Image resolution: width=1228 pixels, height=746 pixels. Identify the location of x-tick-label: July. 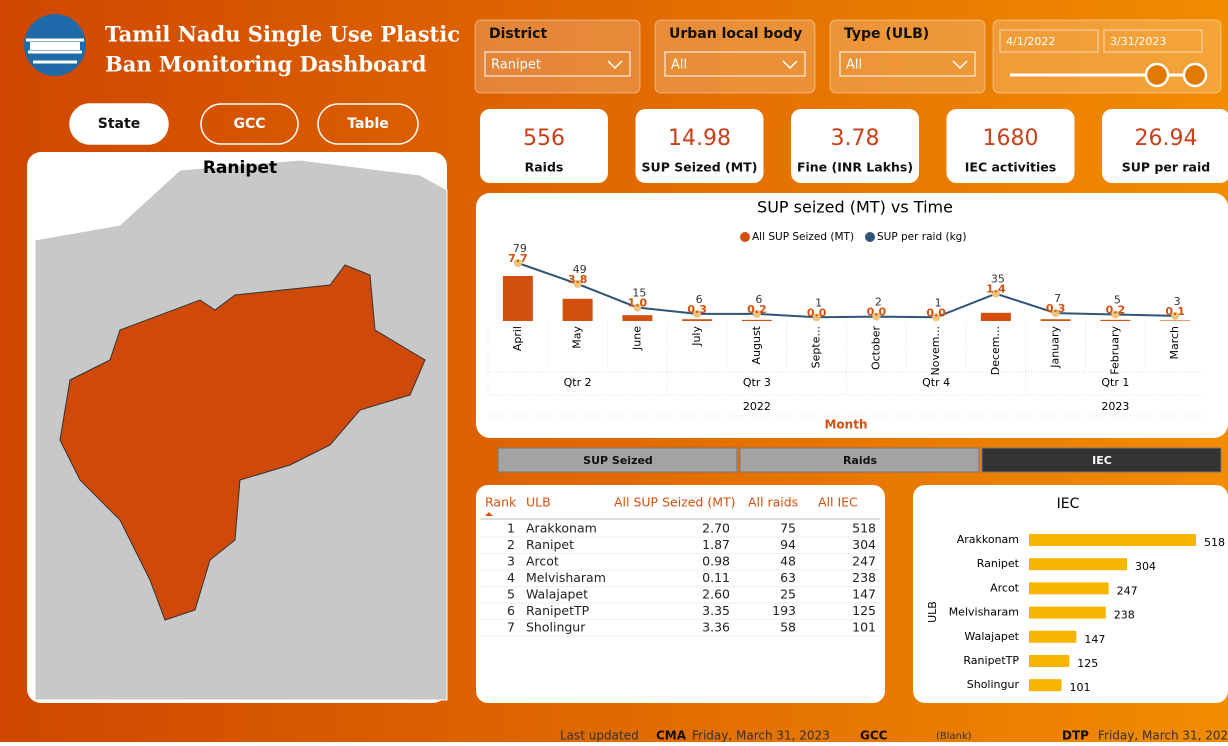
(696, 336).